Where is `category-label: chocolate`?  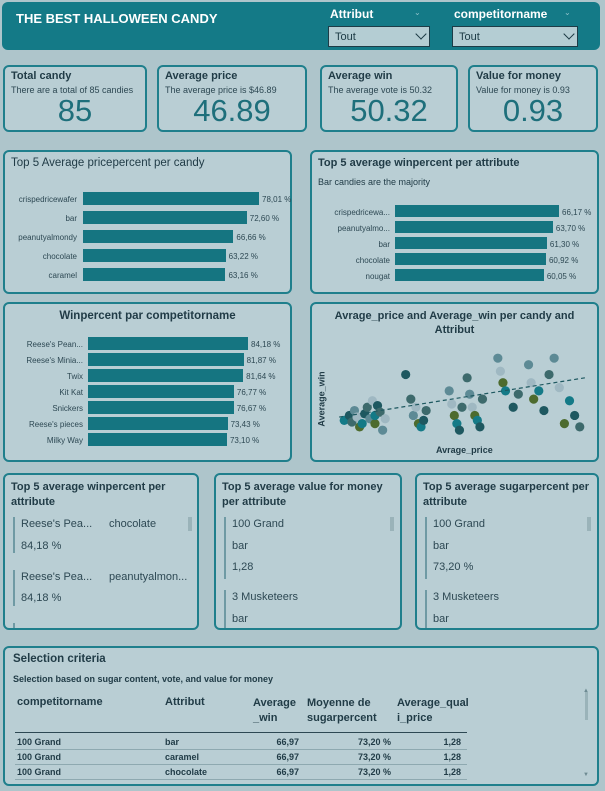 category-label: chocolate is located at coordinates (59, 256).